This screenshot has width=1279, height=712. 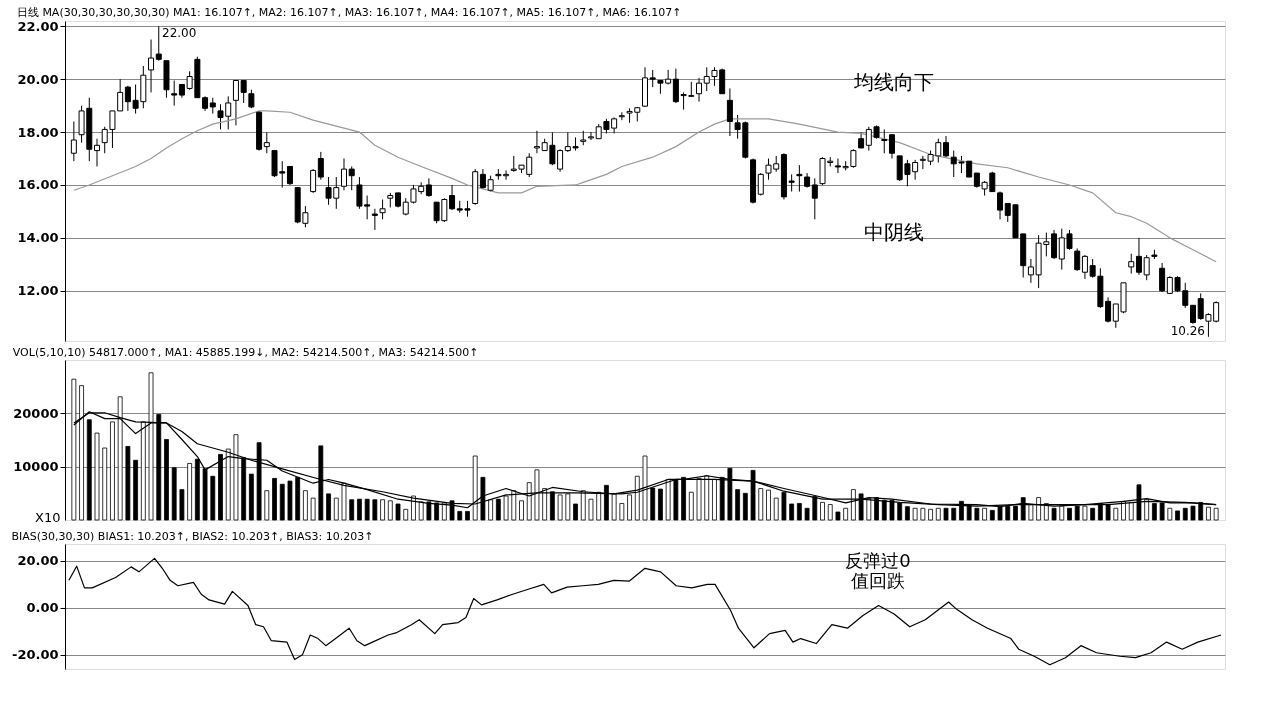 What do you see at coordinates (38, 238) in the screenshot?
I see `y-tick-label: 14.00` at bounding box center [38, 238].